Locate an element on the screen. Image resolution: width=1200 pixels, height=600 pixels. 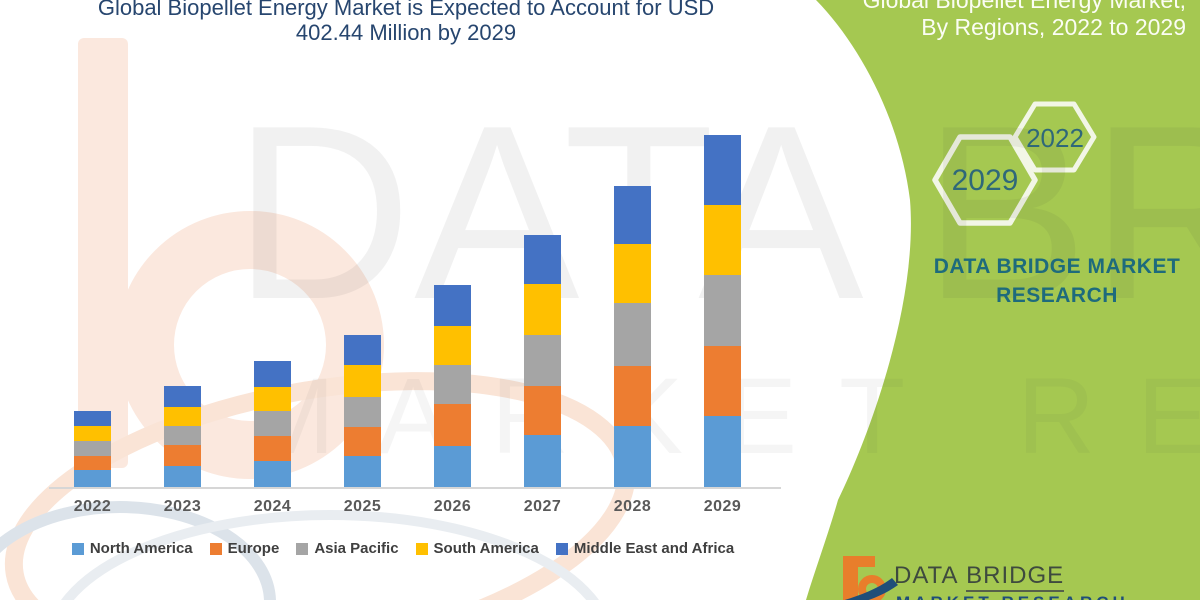
x-axis-label-2029: 2029 is located at coordinates (722, 506).